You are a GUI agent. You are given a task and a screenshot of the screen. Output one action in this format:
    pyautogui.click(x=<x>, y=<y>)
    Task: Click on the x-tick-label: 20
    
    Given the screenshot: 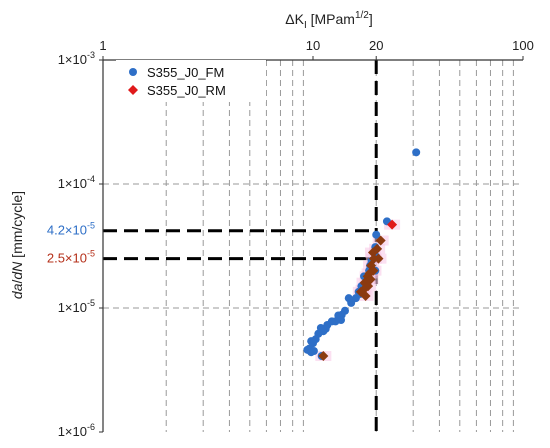 What is the action you would take?
    pyautogui.click(x=376, y=45)
    